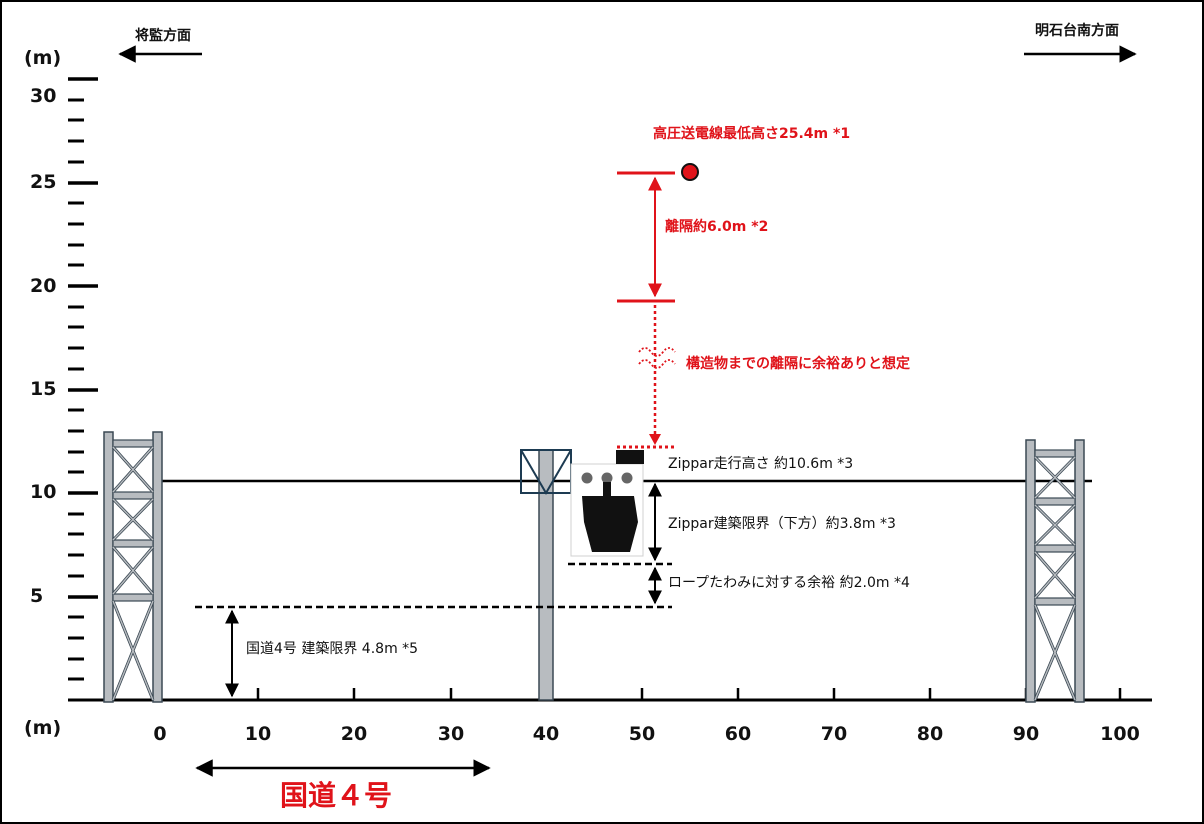  What do you see at coordinates (451, 734) in the screenshot?
I see `x-tick-label: 30` at bounding box center [451, 734].